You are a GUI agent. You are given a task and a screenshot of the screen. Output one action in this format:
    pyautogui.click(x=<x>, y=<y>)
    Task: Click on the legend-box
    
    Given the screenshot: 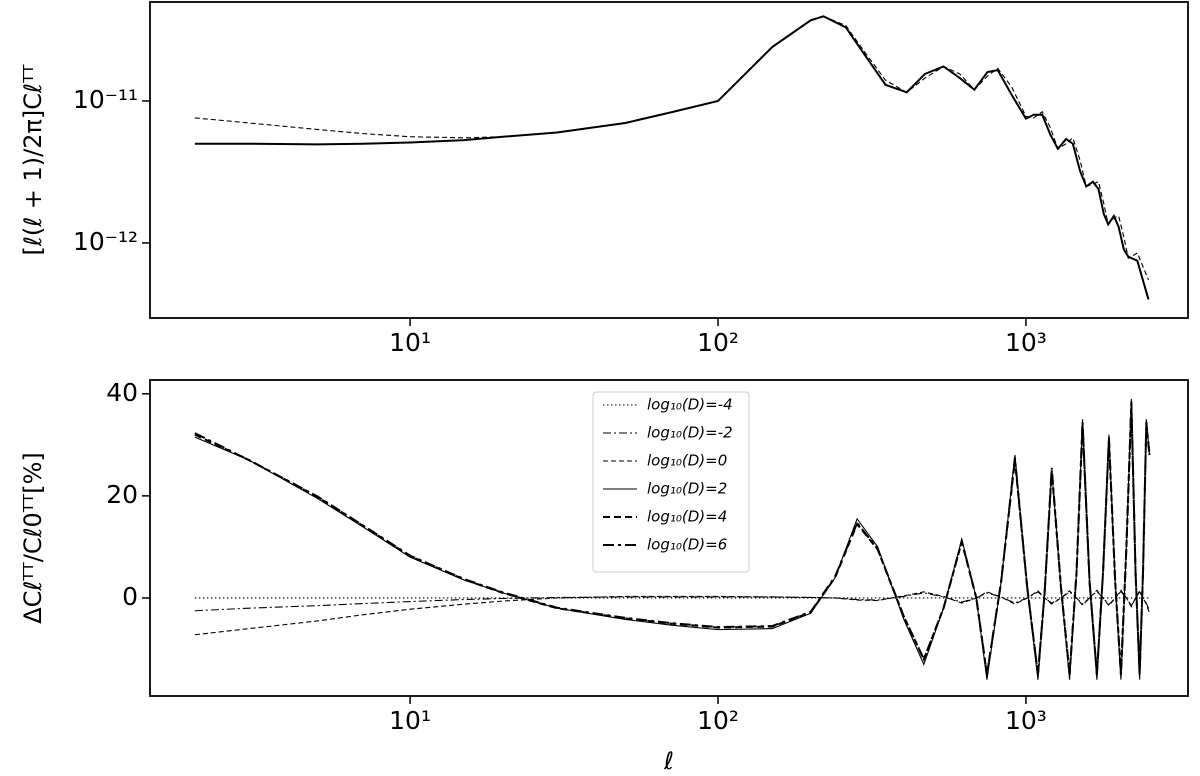 What is the action you would take?
    pyautogui.click(x=671, y=482)
    